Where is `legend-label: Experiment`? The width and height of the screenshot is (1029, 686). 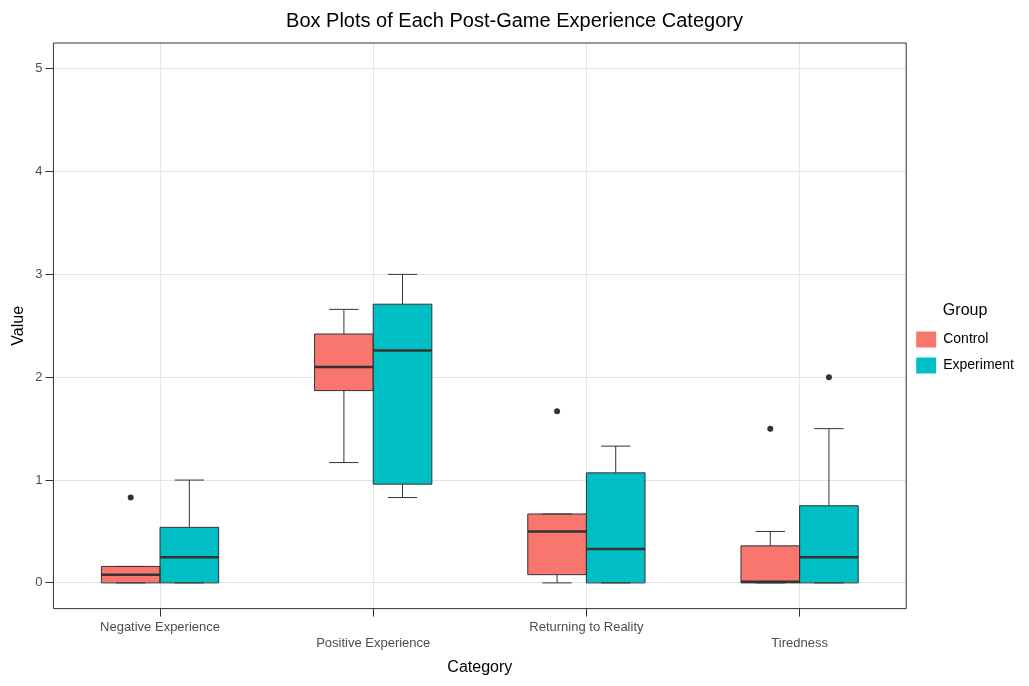 legend-label: Experiment is located at coordinates (979, 364).